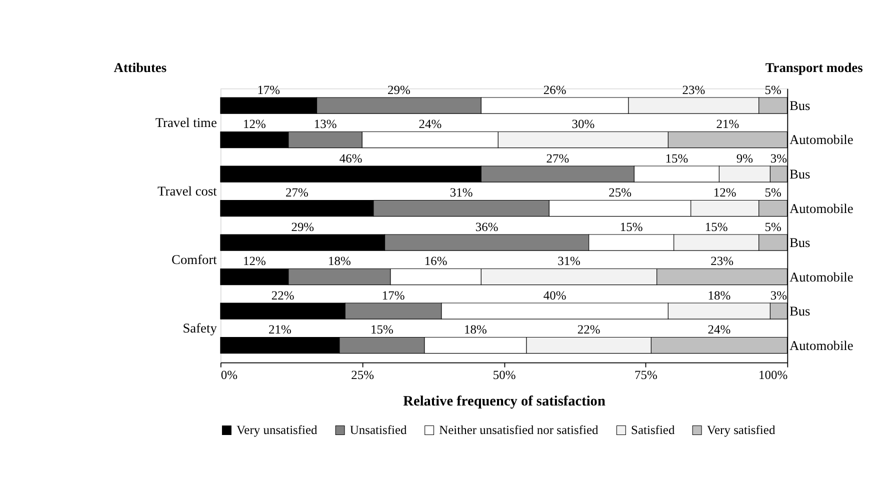 The image size is (872, 483). What do you see at coordinates (379, 429) in the screenshot?
I see `legend-label: Unsatisfied` at bounding box center [379, 429].